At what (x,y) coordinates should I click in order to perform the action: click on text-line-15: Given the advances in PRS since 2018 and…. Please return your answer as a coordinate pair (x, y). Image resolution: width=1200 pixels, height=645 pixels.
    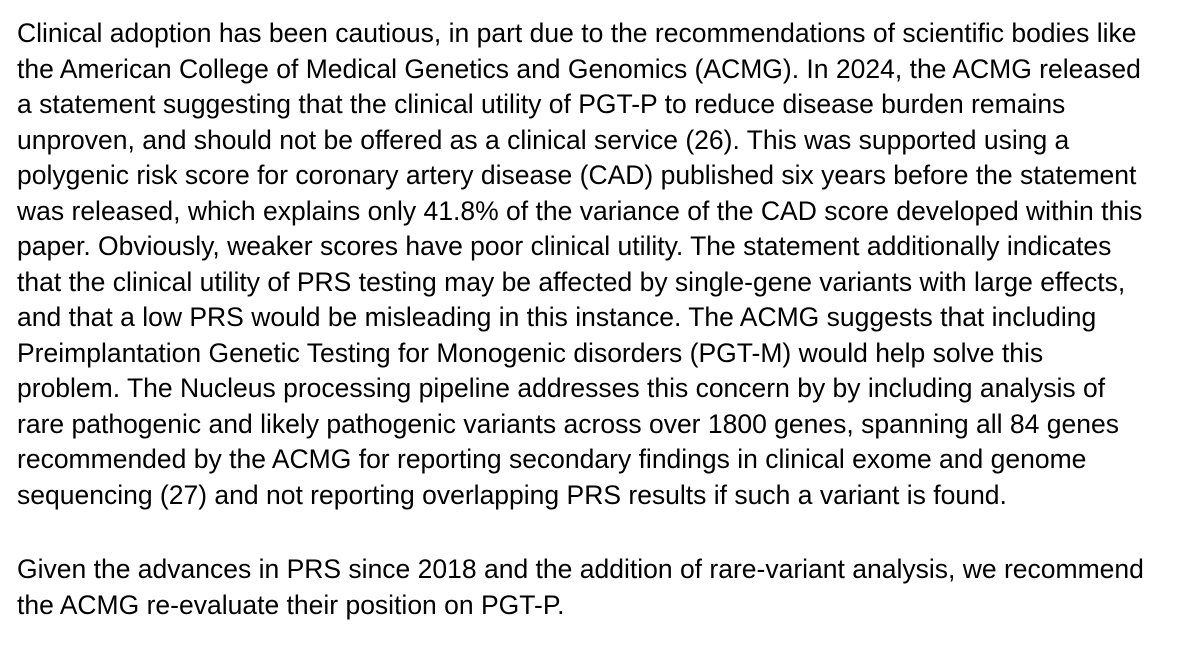
    Looking at the image, I should click on (580, 569).